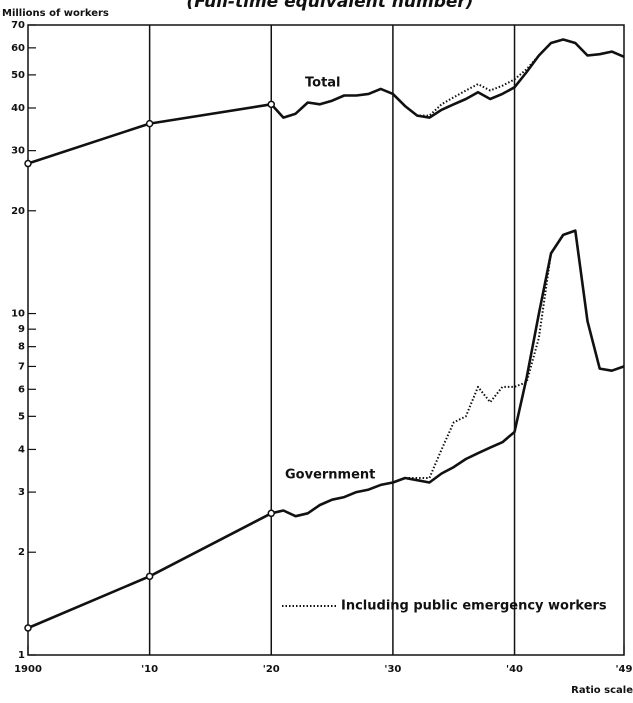  What do you see at coordinates (271, 669) in the screenshot?
I see `x-tick-label: '20` at bounding box center [271, 669].